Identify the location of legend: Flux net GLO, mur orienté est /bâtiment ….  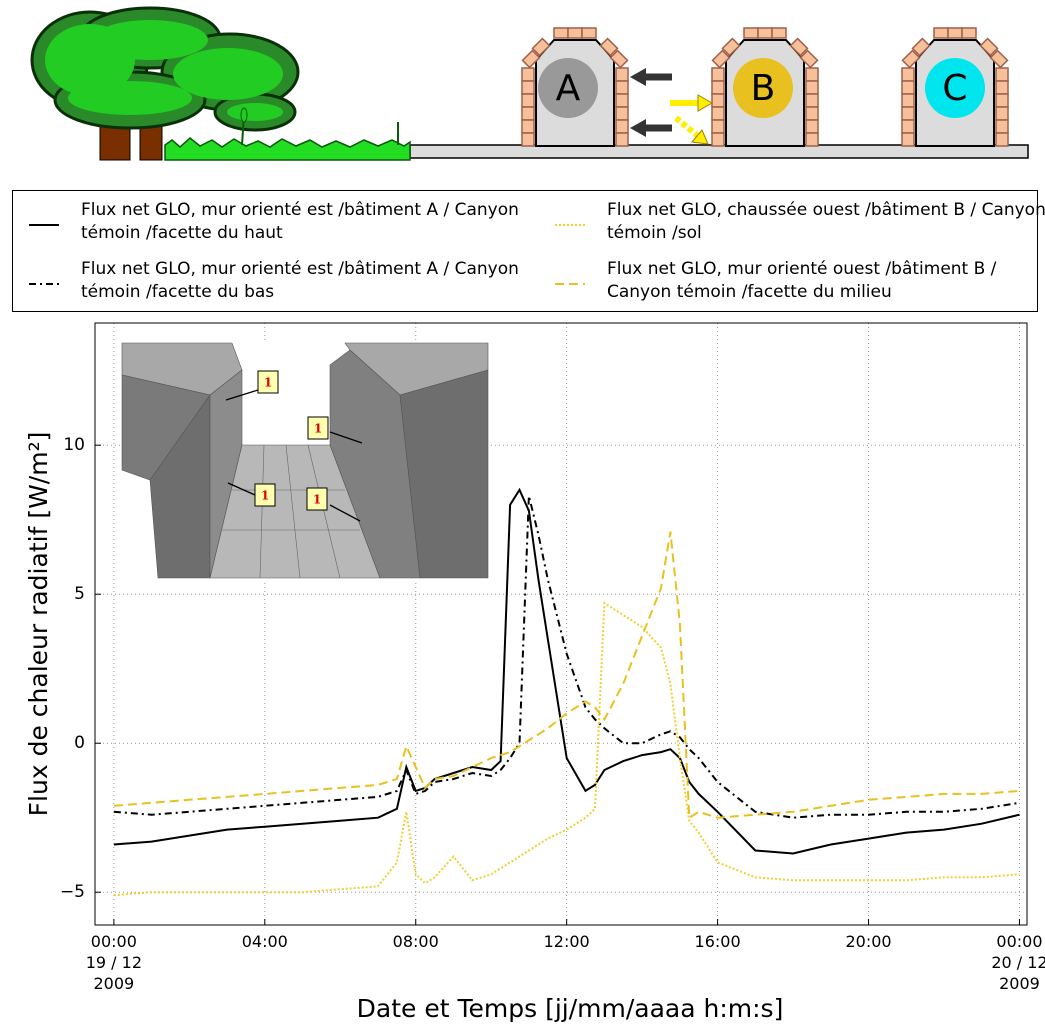
(528, 251).